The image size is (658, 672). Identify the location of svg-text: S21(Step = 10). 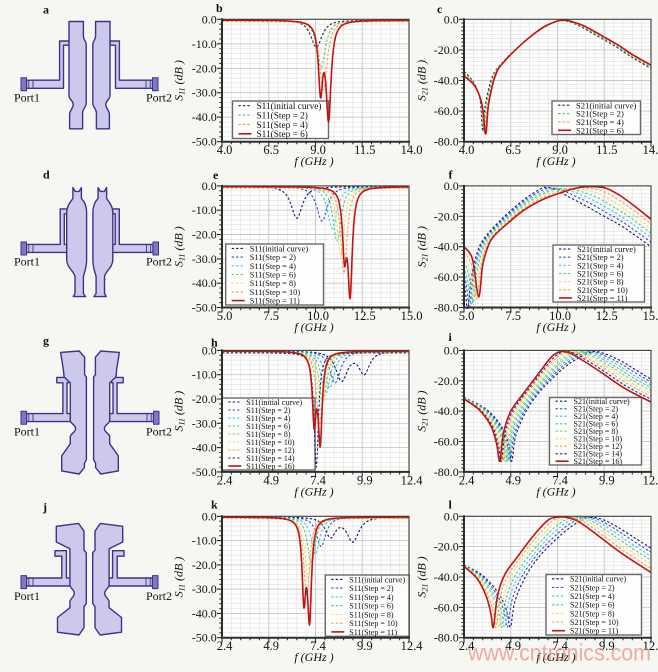
(602, 290).